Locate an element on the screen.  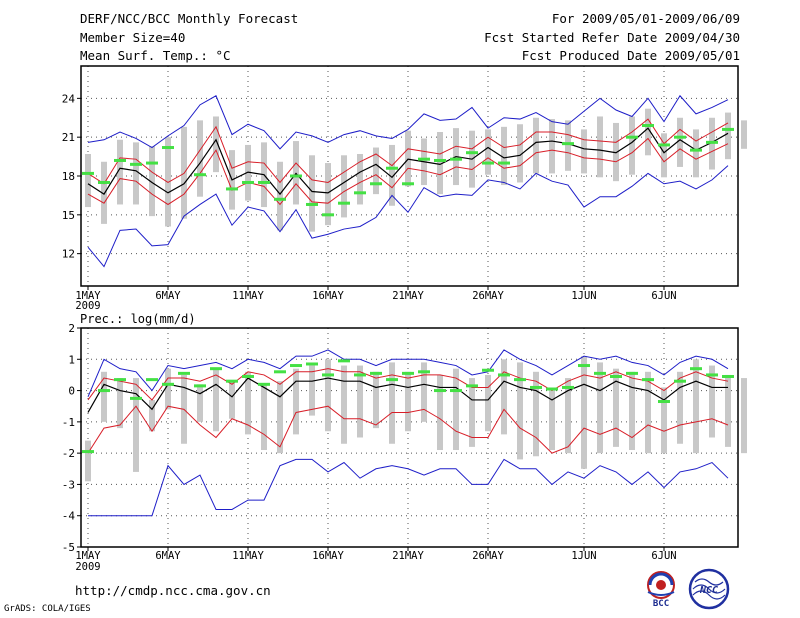
precip-title: Prec.: log(mm/d) is located at coordinates (138, 319).